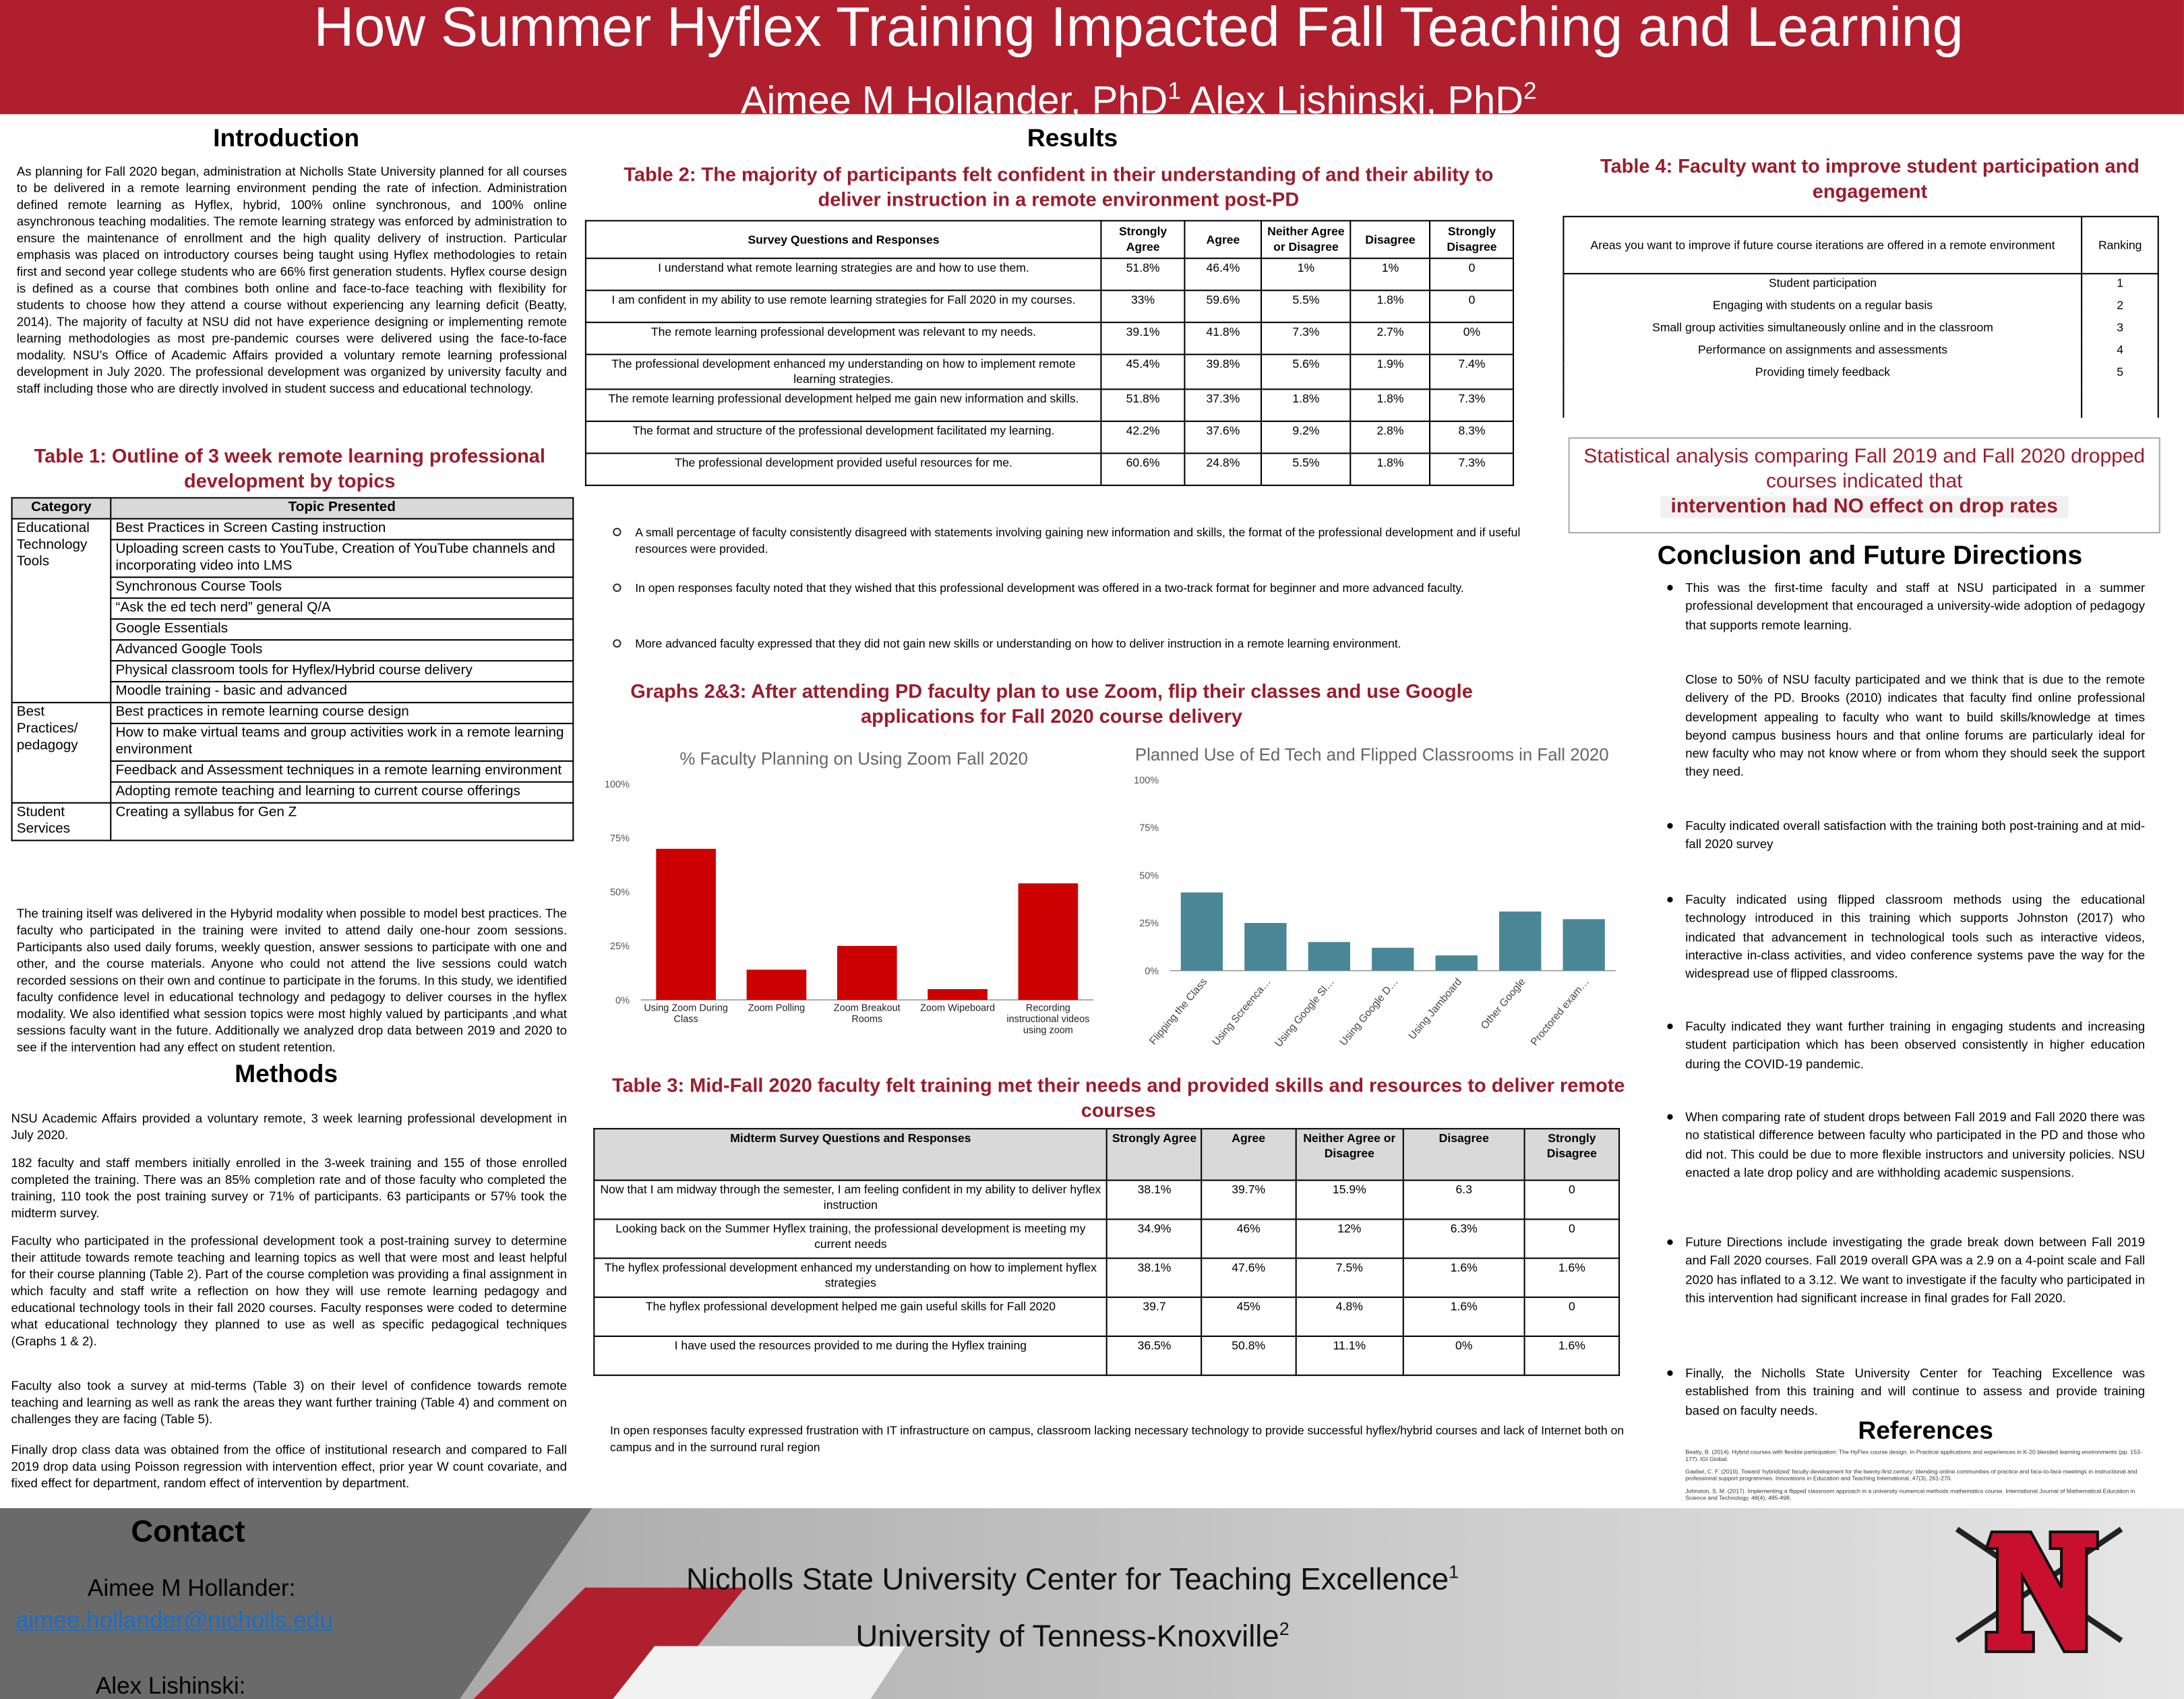 The width and height of the screenshot is (2184, 1699). I want to click on table-cell: 39.1%, so click(1143, 339).